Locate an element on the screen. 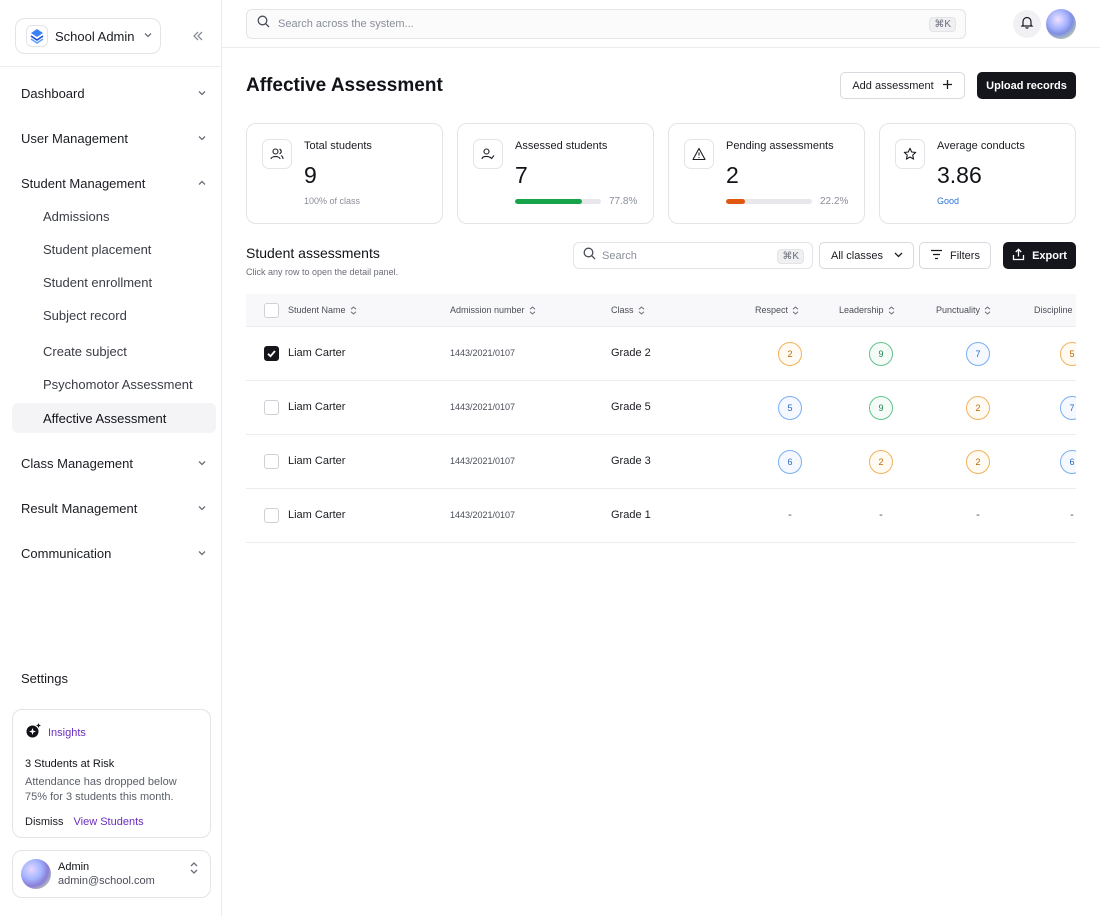 This screenshot has width=1100, height=916. table-row: Liam Carter 1443/2021/0107 Grade 2 2 9 7 5 is located at coordinates (661, 354).